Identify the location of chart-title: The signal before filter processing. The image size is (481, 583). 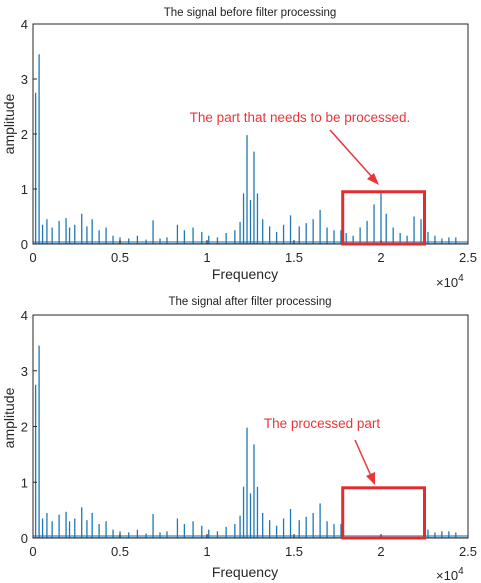
(250, 13).